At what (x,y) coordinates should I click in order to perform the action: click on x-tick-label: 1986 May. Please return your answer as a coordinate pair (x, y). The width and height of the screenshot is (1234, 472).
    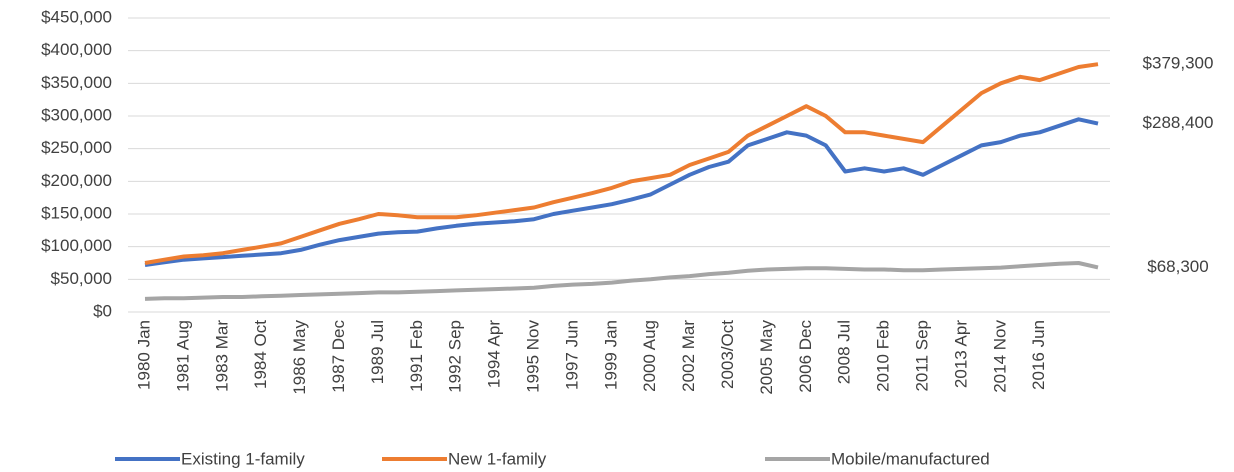
    Looking at the image, I should click on (299, 357).